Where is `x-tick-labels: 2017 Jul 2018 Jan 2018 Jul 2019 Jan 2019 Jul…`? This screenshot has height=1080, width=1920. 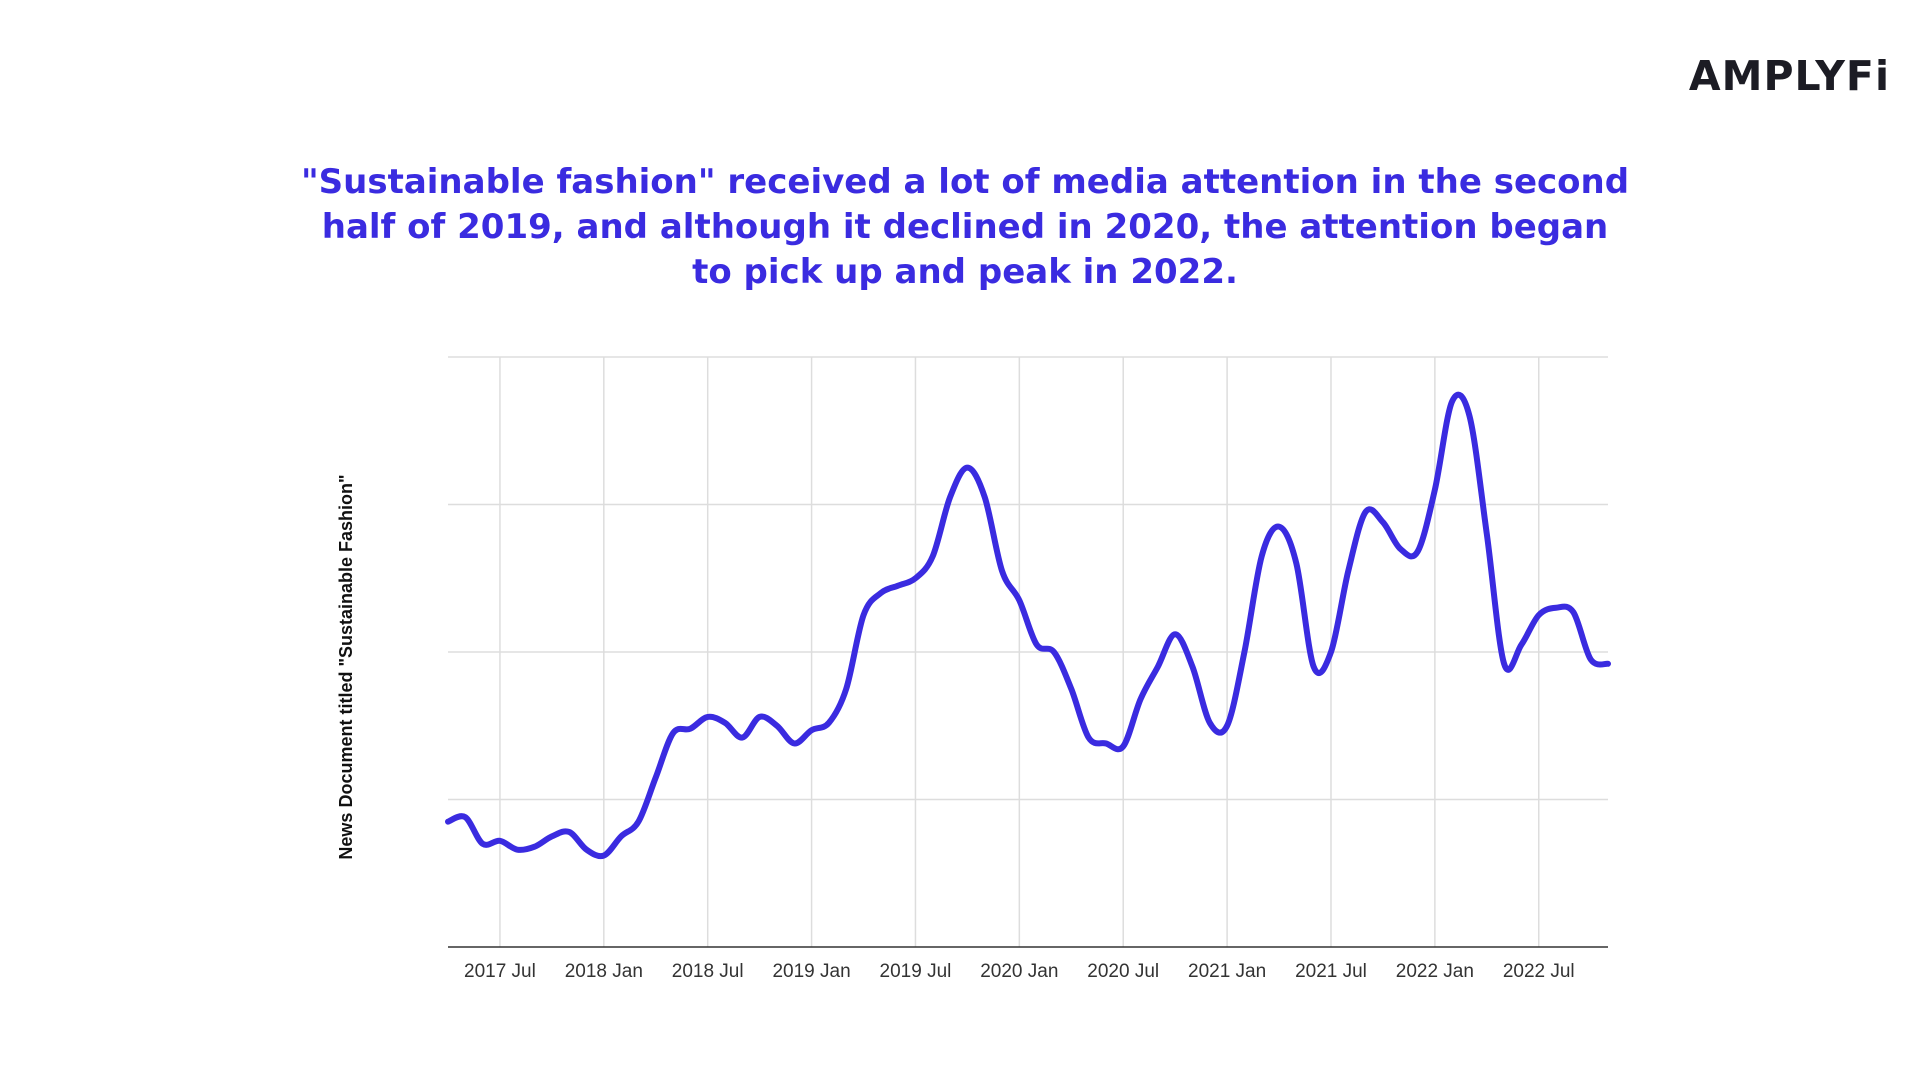
x-tick-labels: 2017 Jul 2018 Jan 2018 Jul 2019 Jan 2019 Jul… is located at coordinates (1019, 971).